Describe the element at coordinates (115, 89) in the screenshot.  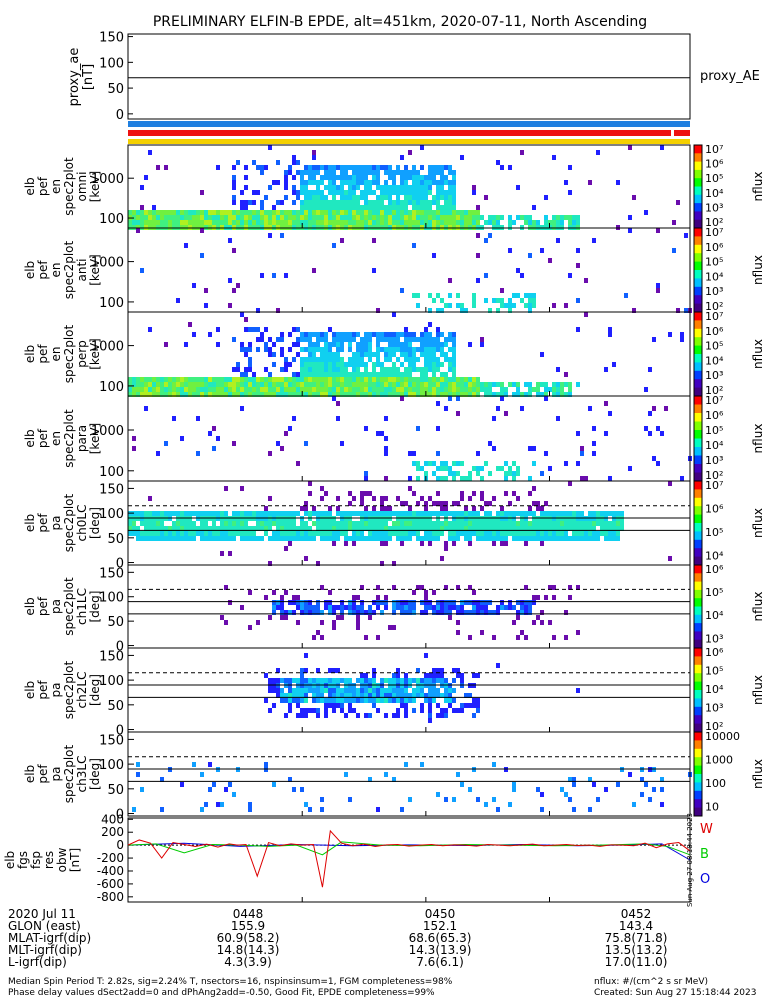
I see `proxy-ytick-label: 50` at that location.